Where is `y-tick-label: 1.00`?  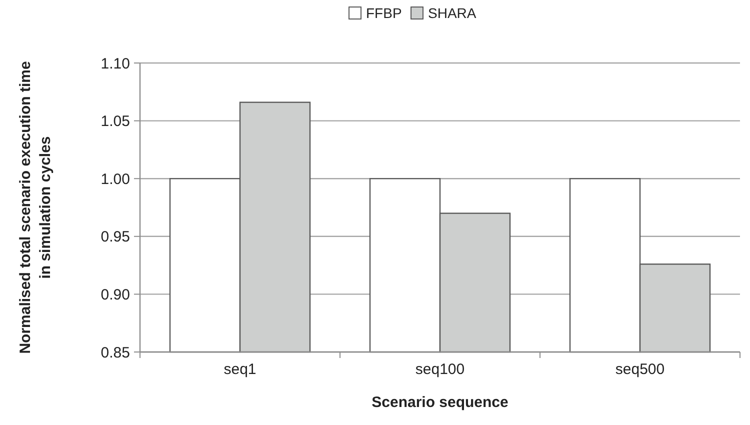
y-tick-label: 1.00 is located at coordinates (115, 179).